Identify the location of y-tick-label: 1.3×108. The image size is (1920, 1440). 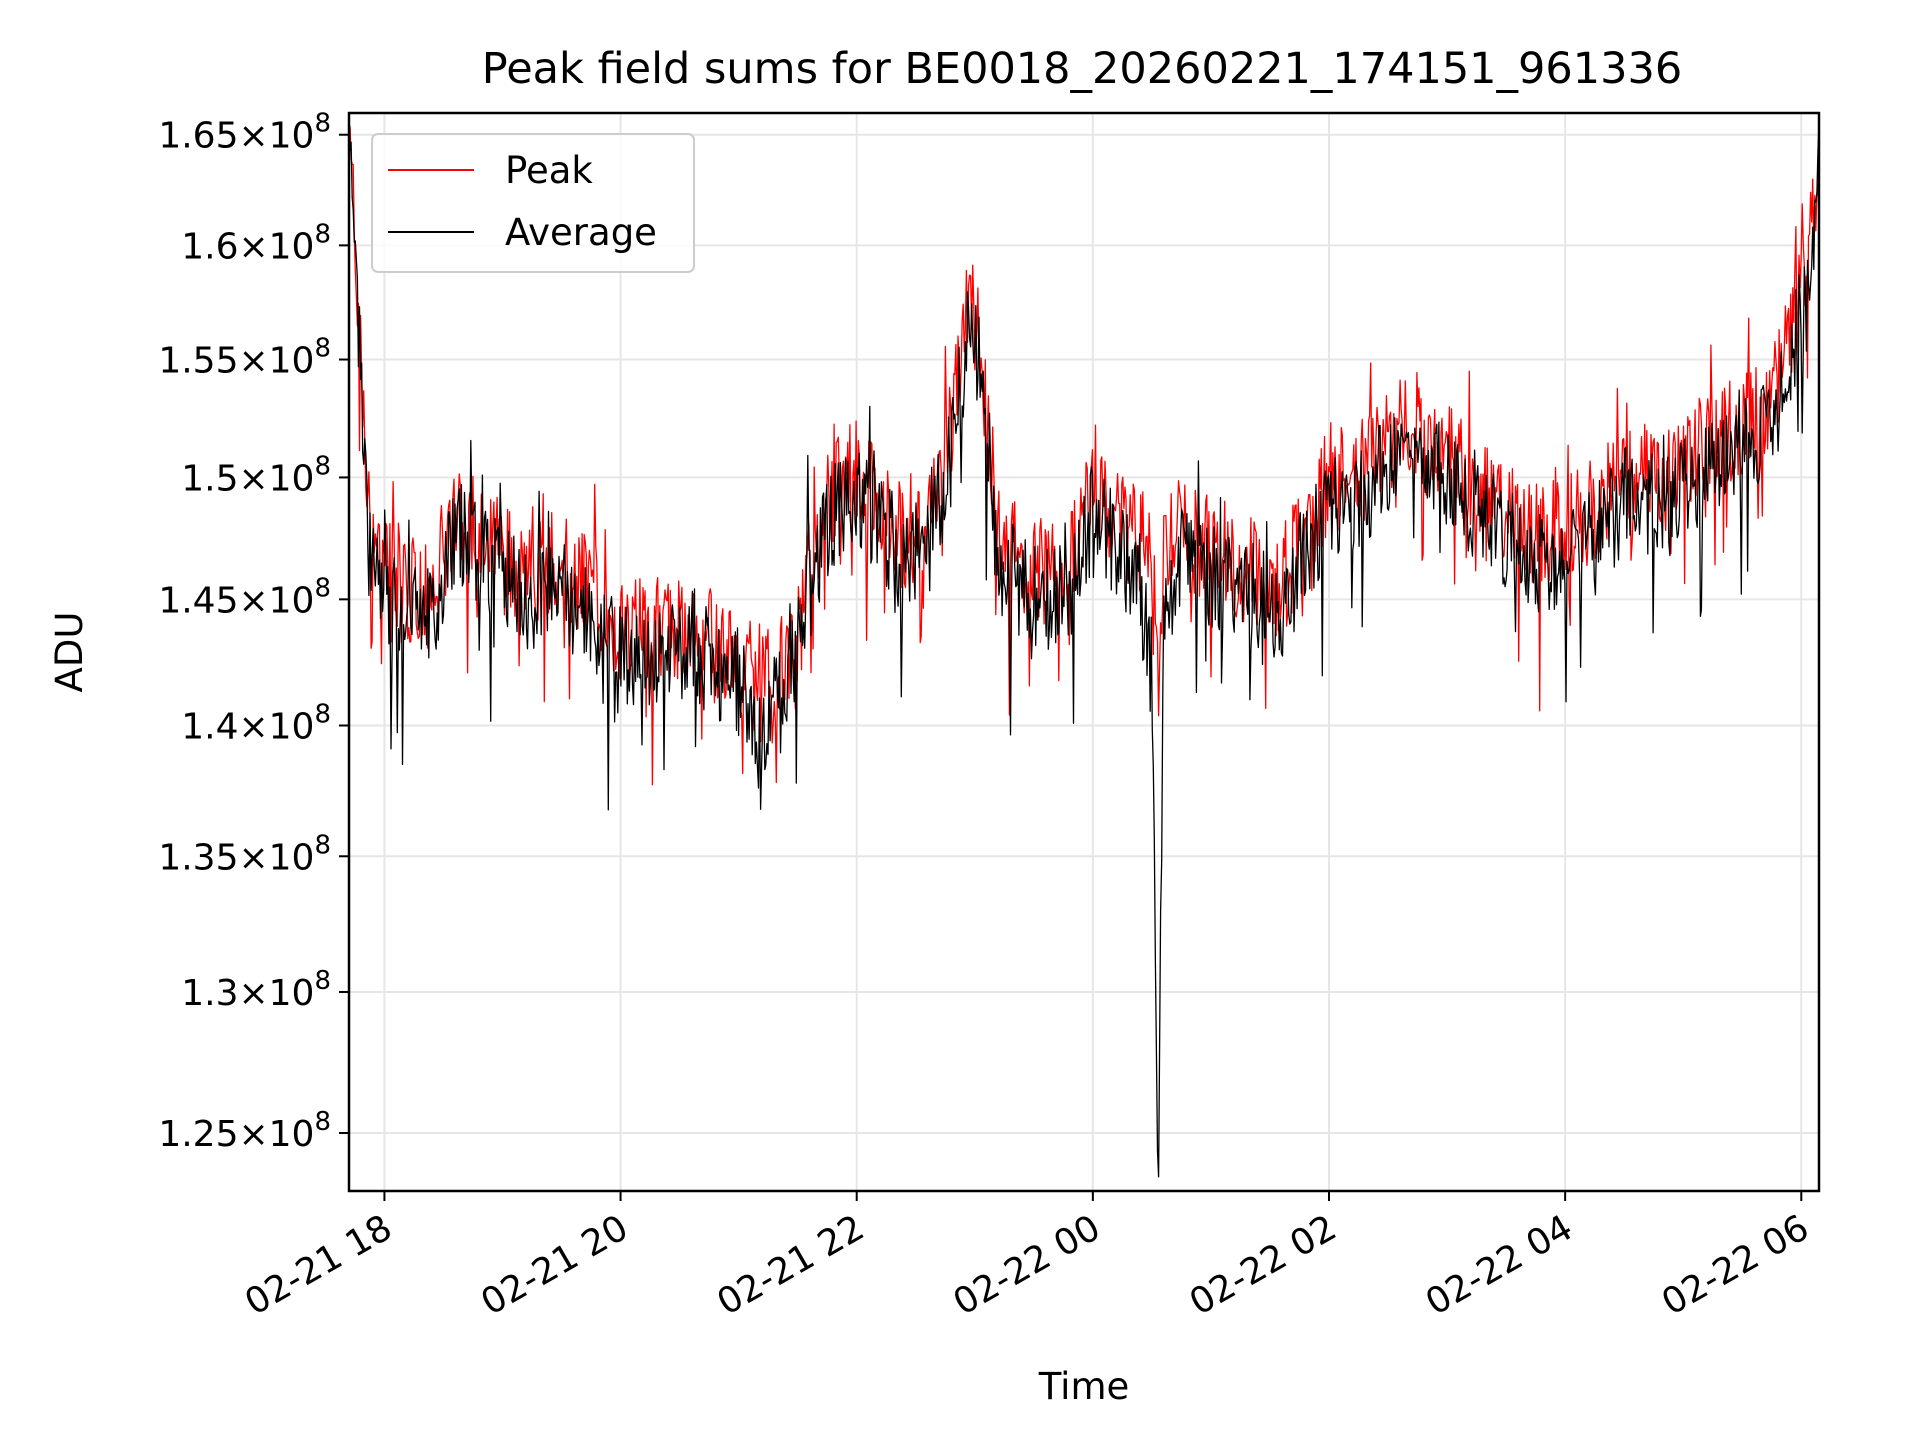
(256, 990).